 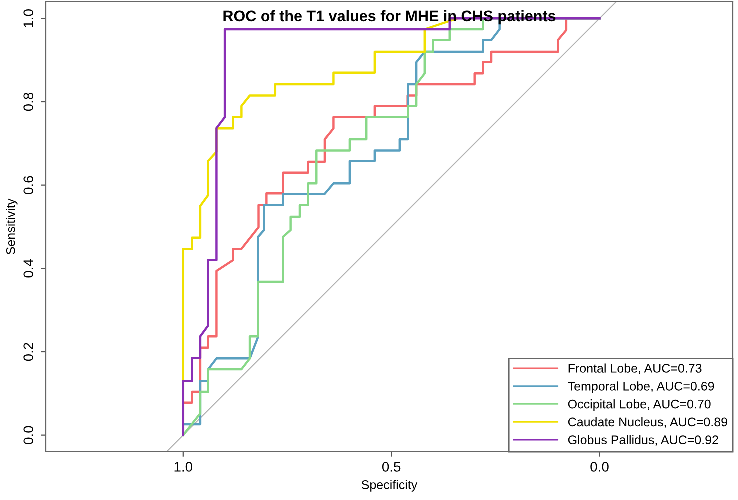 I want to click on y-tick-label: 0.8, so click(x=29, y=102).